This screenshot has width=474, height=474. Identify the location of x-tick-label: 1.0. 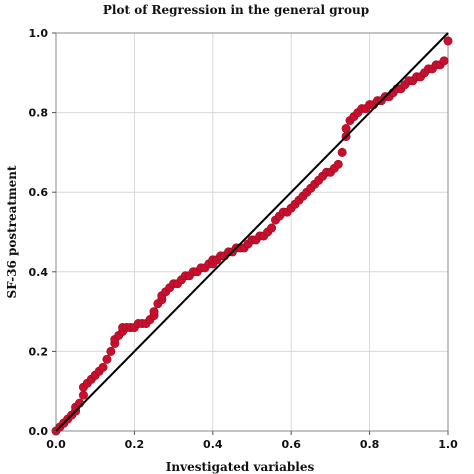
(448, 444).